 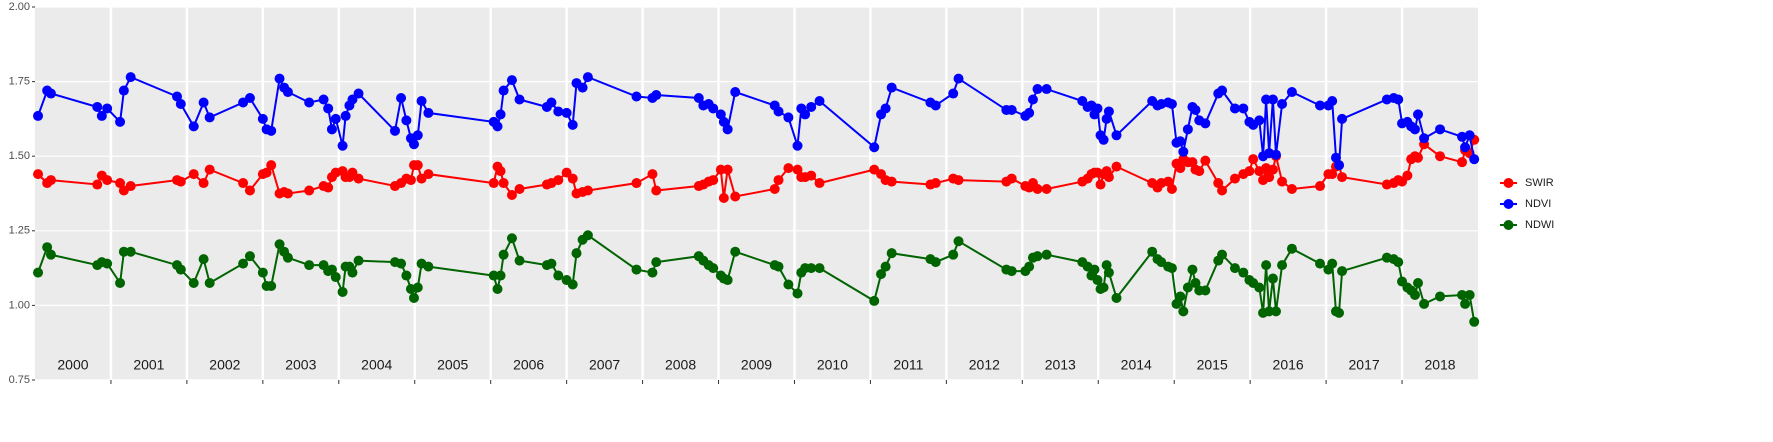 What do you see at coordinates (19, 305) in the screenshot?
I see `y-tick-label: 1.00` at bounding box center [19, 305].